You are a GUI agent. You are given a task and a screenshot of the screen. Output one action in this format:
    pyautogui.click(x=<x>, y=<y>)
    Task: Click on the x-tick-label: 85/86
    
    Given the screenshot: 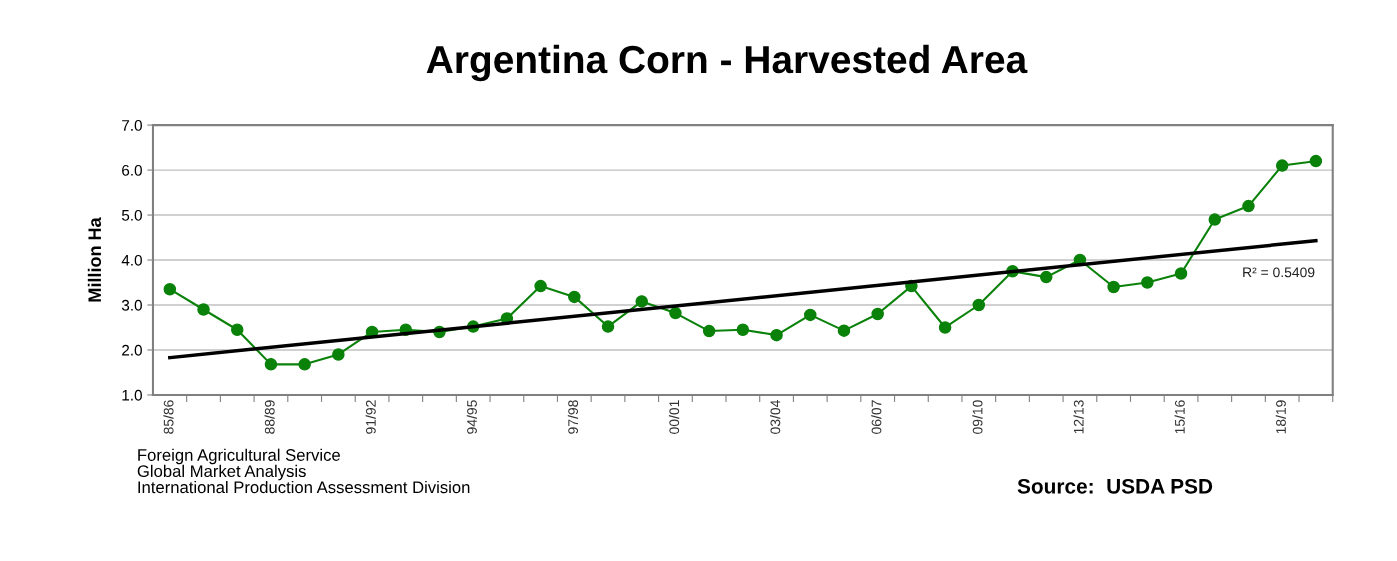 What is the action you would take?
    pyautogui.click(x=168, y=417)
    